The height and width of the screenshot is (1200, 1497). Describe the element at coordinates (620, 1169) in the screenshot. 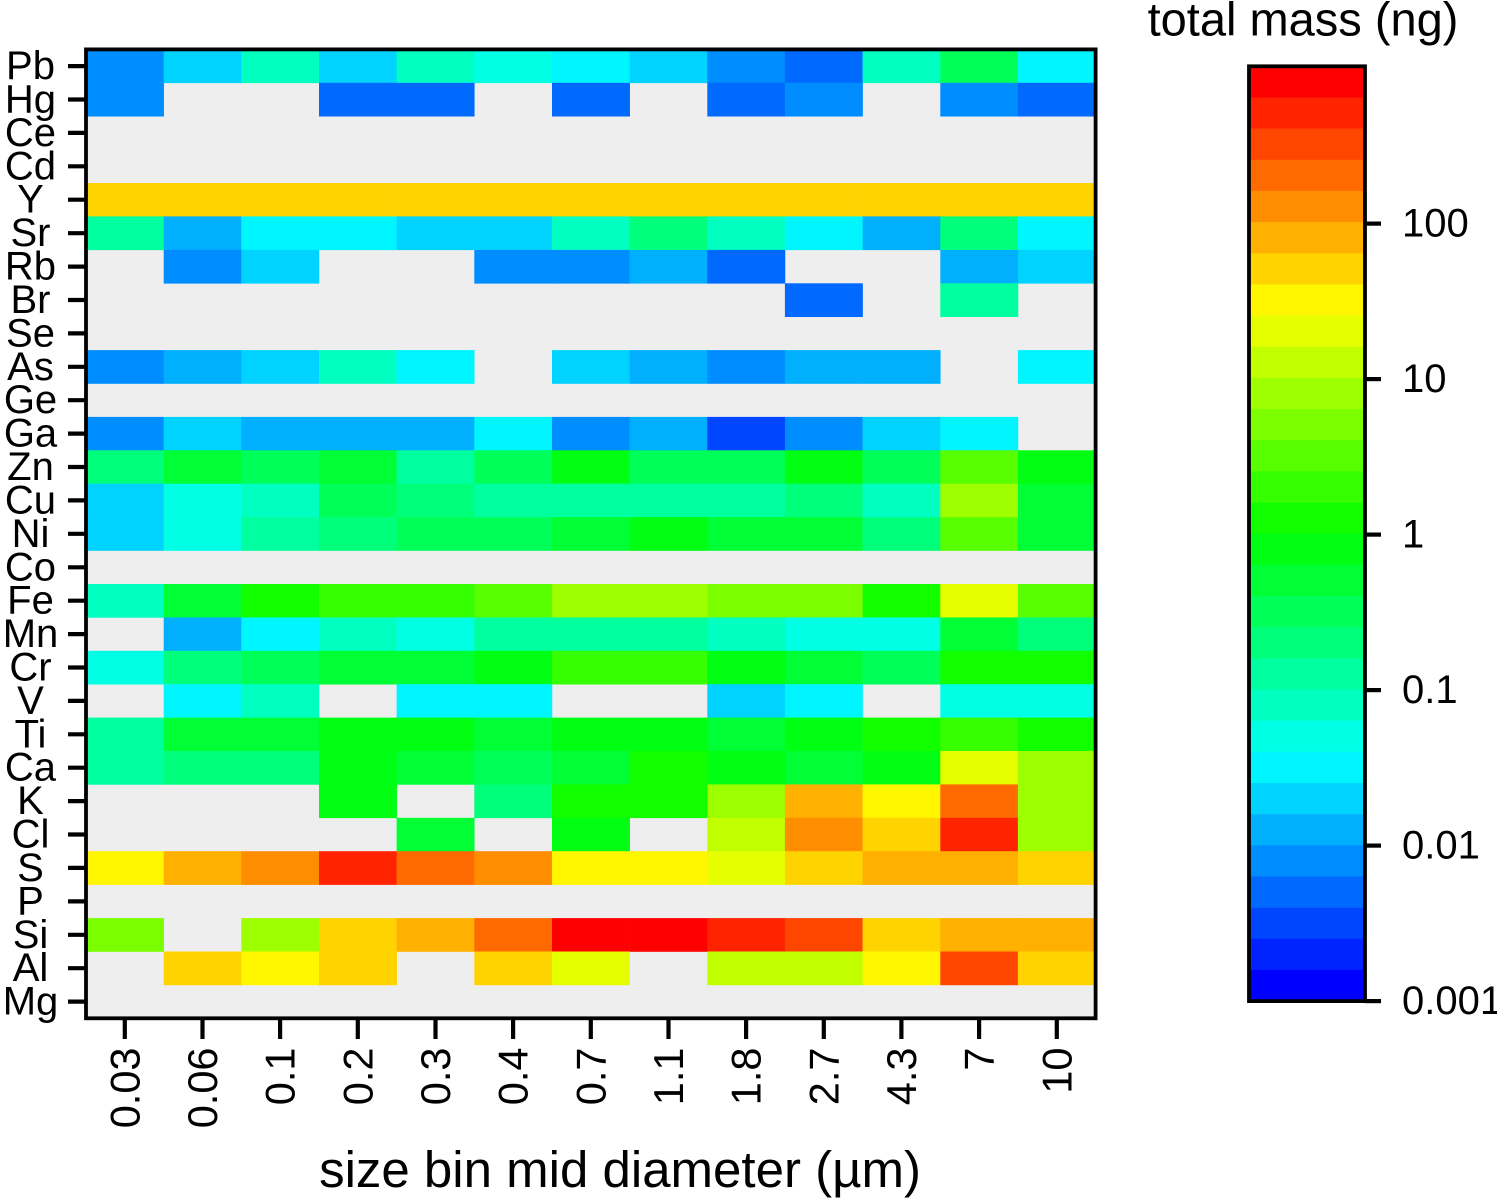

I see `svg-text: size bin mid diameter (µm)` at that location.